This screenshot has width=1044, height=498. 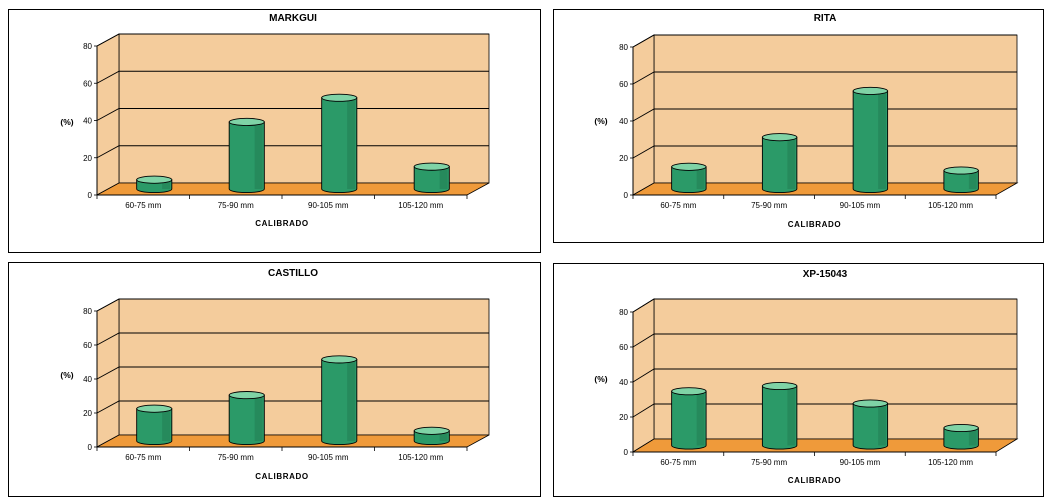 I want to click on chart-title: RITA, so click(x=825, y=18).